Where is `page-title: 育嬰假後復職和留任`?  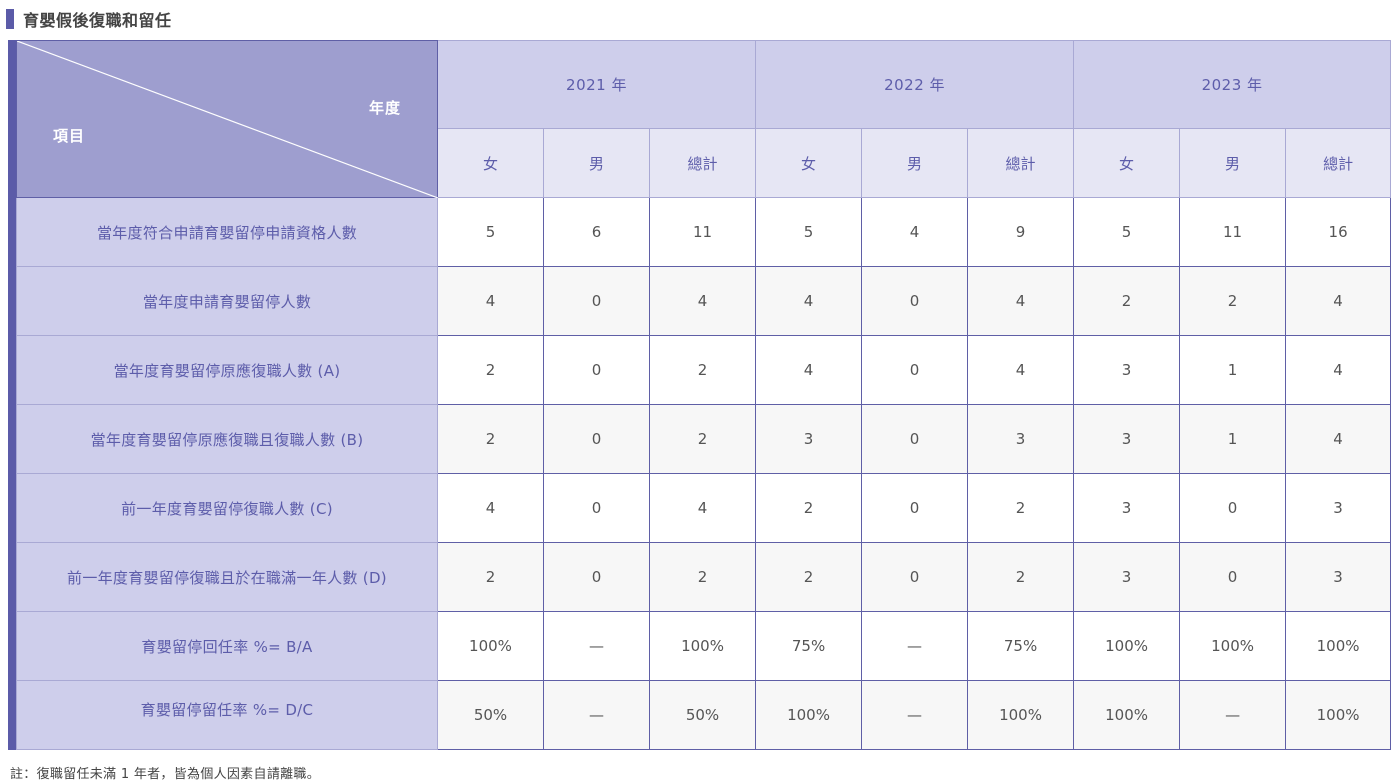 page-title: 育嬰假後復職和留任 is located at coordinates (97, 20).